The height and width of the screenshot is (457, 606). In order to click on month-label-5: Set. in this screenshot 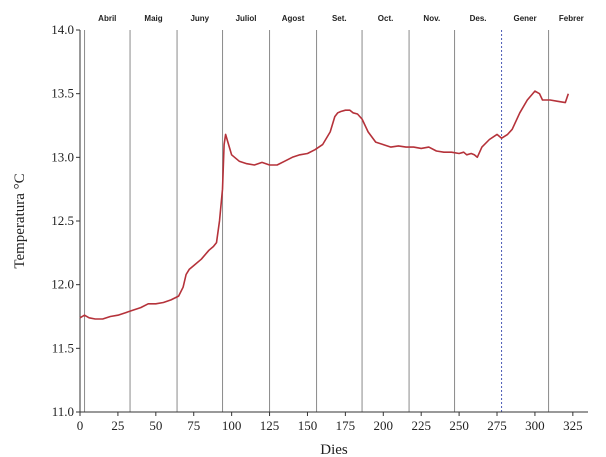, I will do `click(339, 18)`.